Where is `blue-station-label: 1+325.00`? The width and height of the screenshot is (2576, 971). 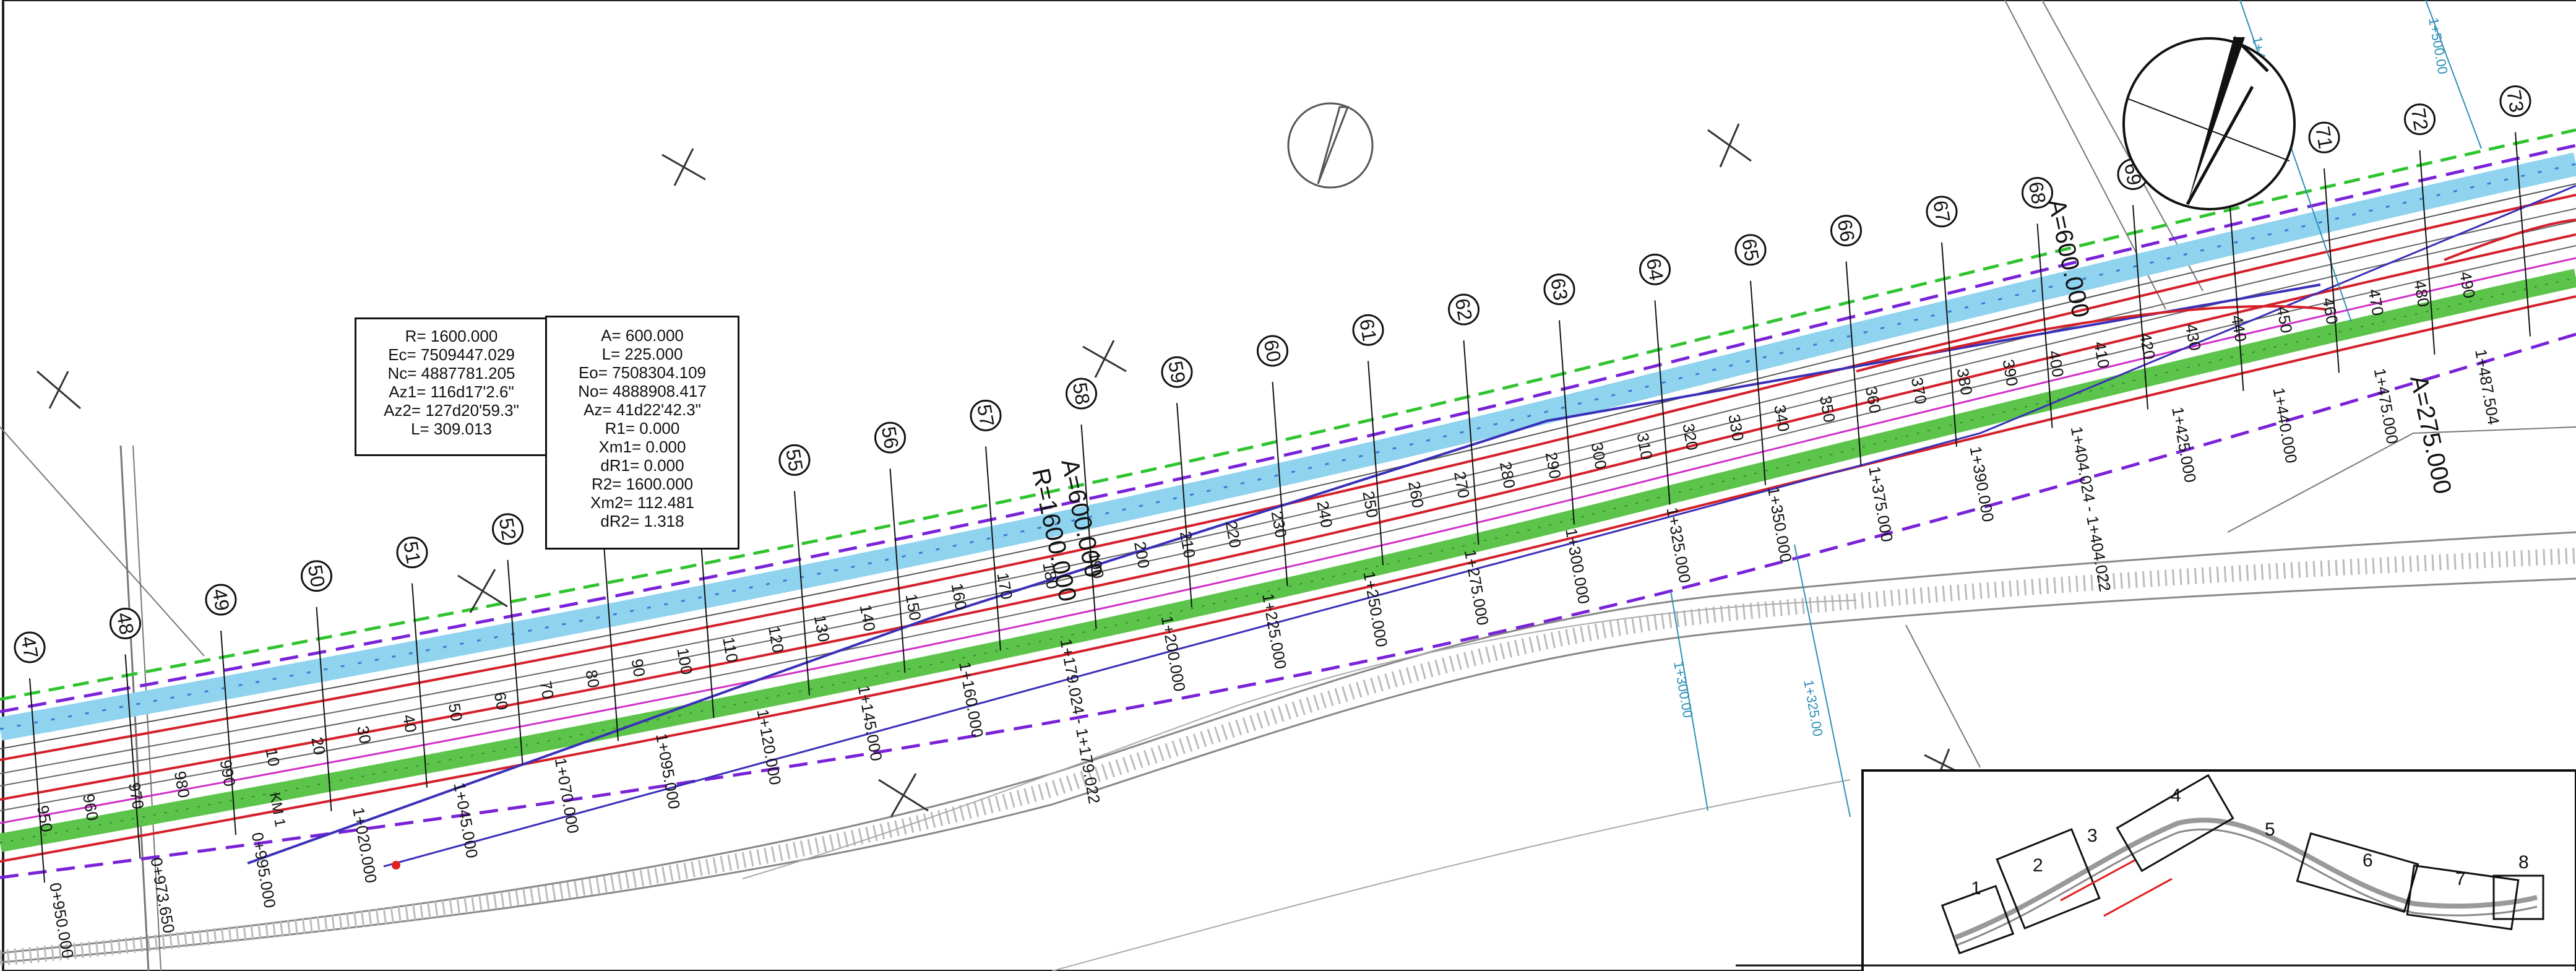 blue-station-label: 1+325.00 is located at coordinates (1813, 709).